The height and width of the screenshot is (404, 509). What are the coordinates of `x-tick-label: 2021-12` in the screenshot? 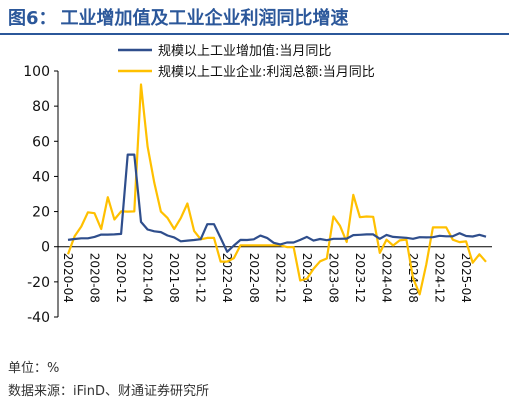 It's located at (201, 278).